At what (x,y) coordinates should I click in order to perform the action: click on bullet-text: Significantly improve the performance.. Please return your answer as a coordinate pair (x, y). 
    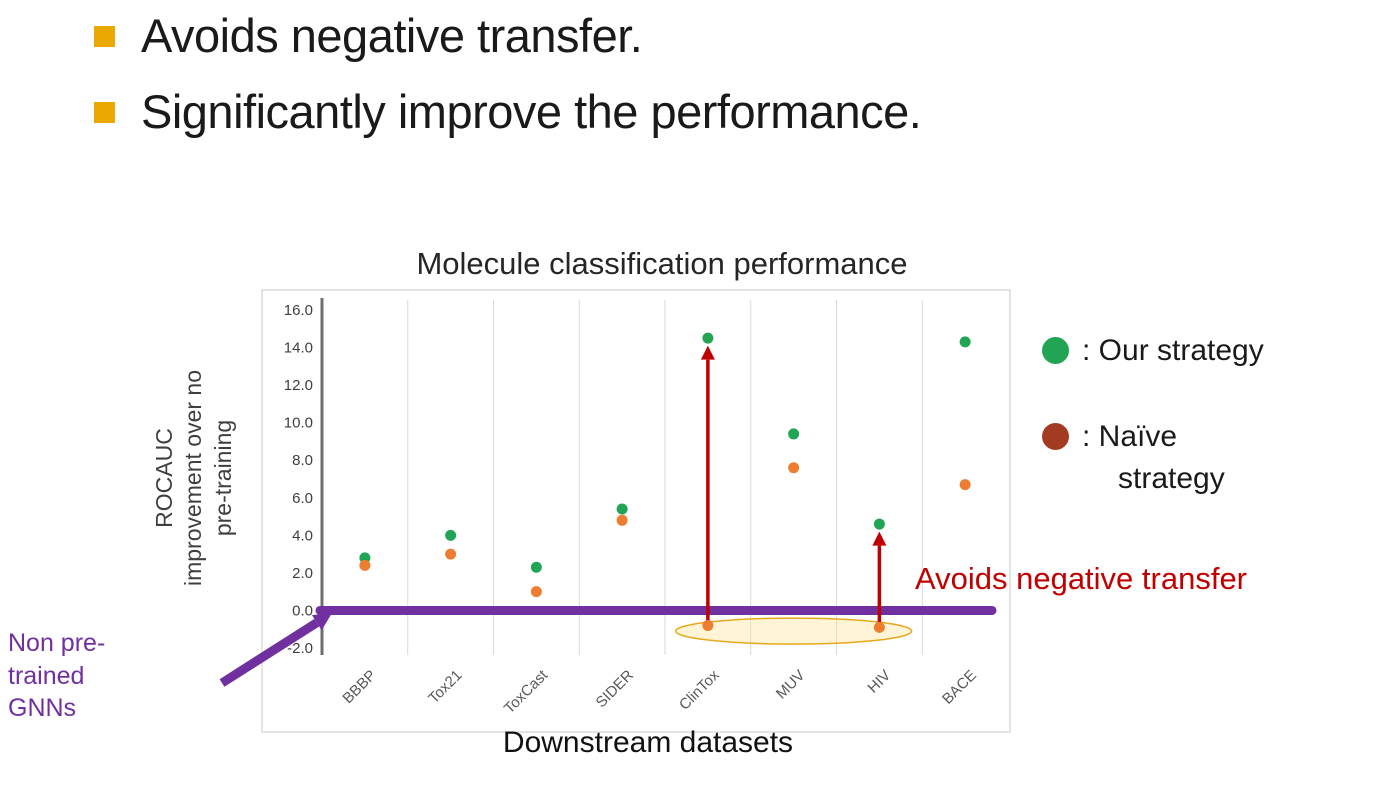
    Looking at the image, I should click on (531, 111).